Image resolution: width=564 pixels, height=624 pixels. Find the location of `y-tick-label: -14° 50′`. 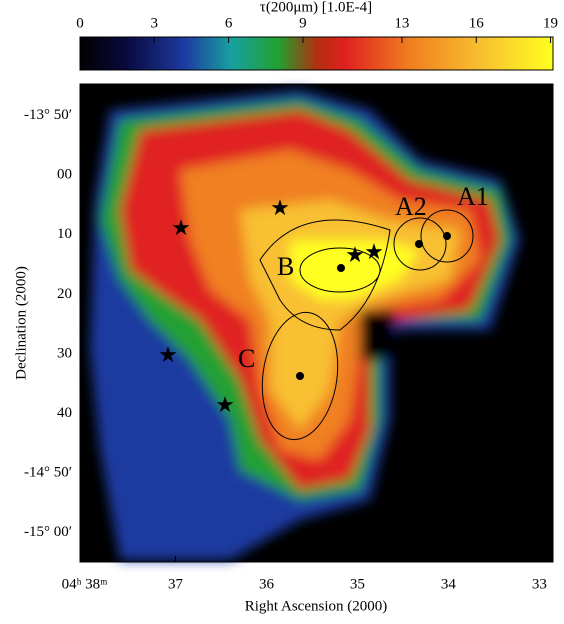

y-tick-label: -14° 50′ is located at coordinates (48, 473).